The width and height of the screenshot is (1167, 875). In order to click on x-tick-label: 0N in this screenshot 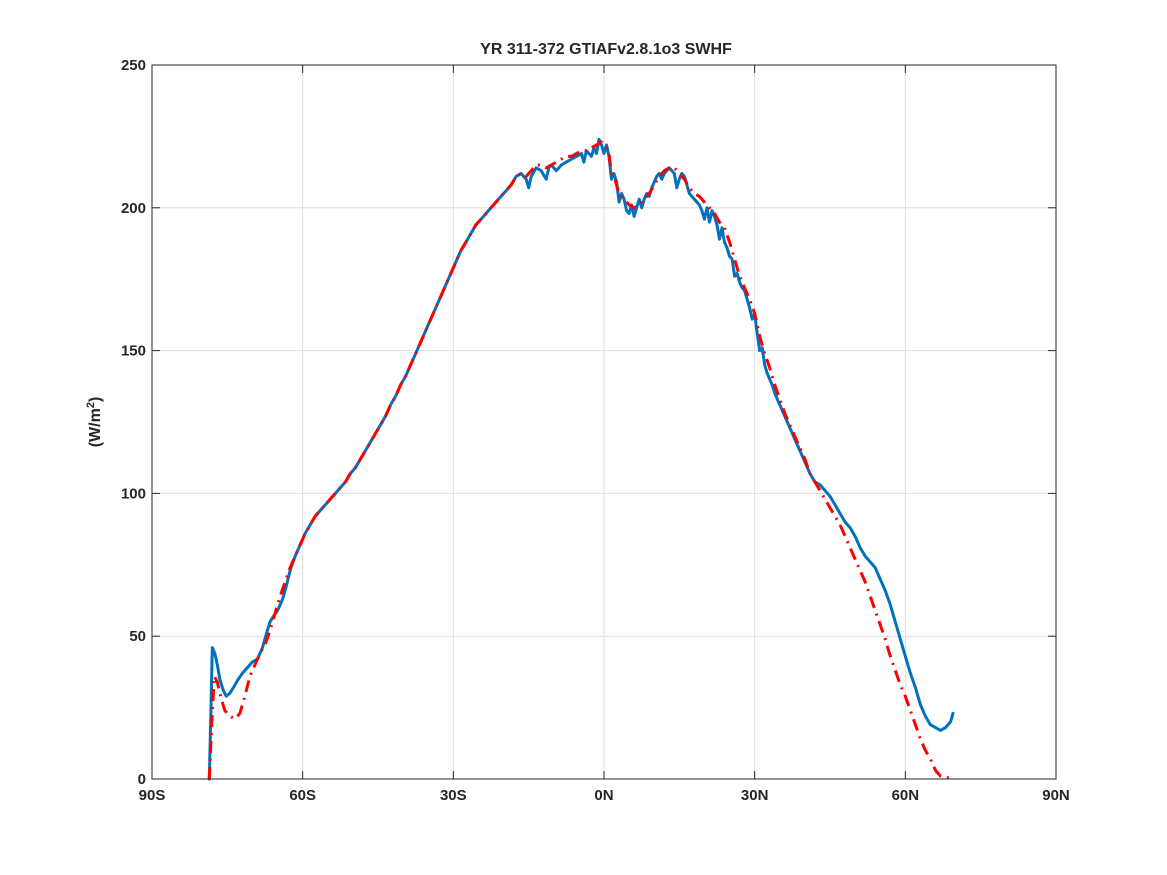, I will do `click(603, 795)`.